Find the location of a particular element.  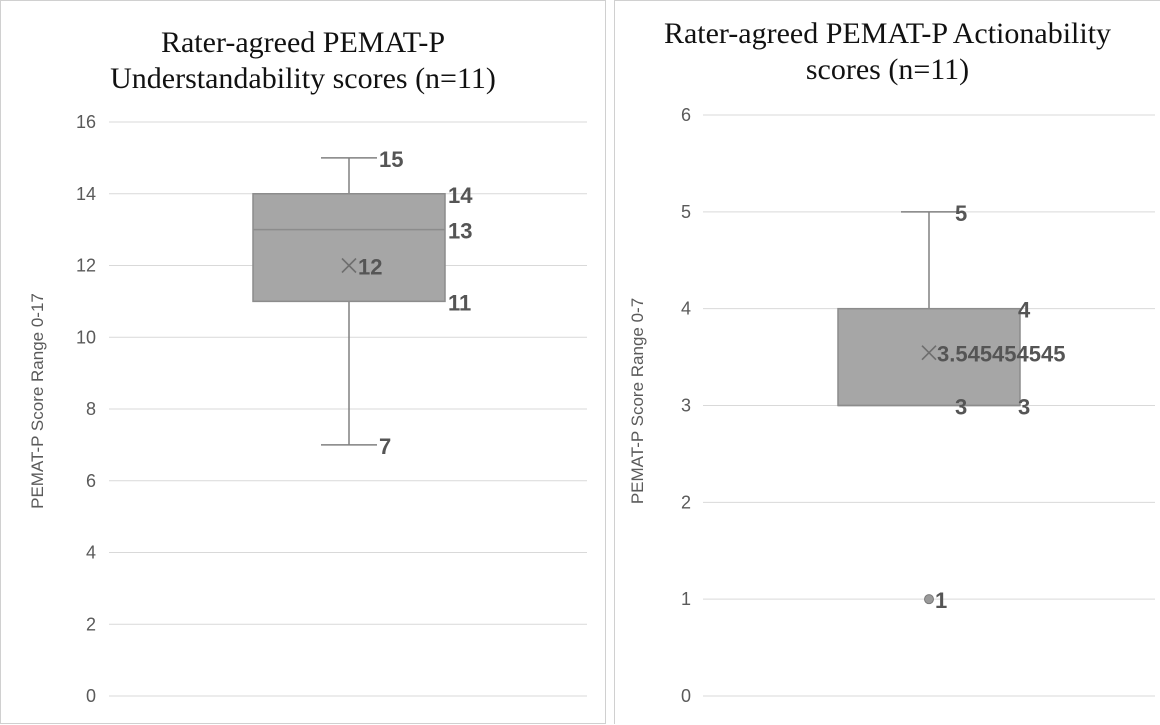

mean-label: 3.545454545 is located at coordinates (1001, 354).